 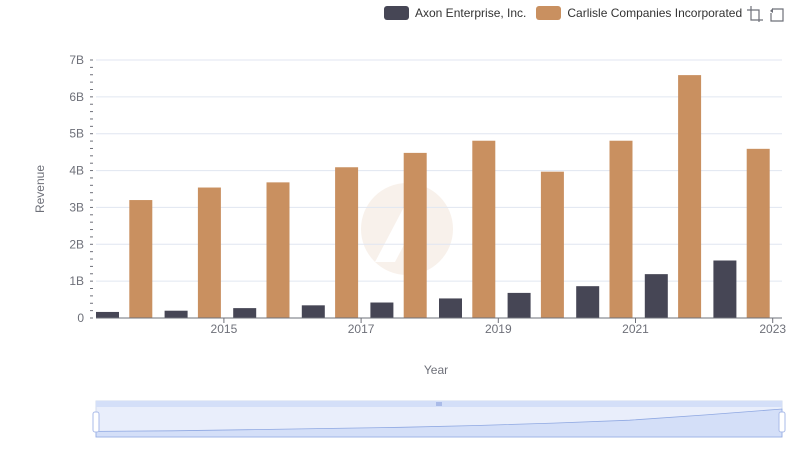 What do you see at coordinates (176, 314) in the screenshot?
I see `bar-axon-2015` at bounding box center [176, 314].